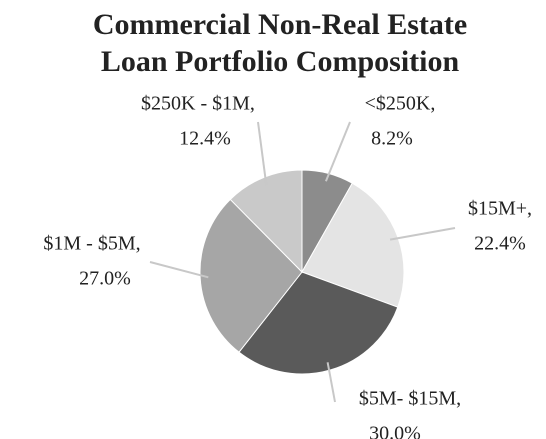 This screenshot has width=546, height=439. I want to click on slice-value: 8.2%, so click(392, 139).